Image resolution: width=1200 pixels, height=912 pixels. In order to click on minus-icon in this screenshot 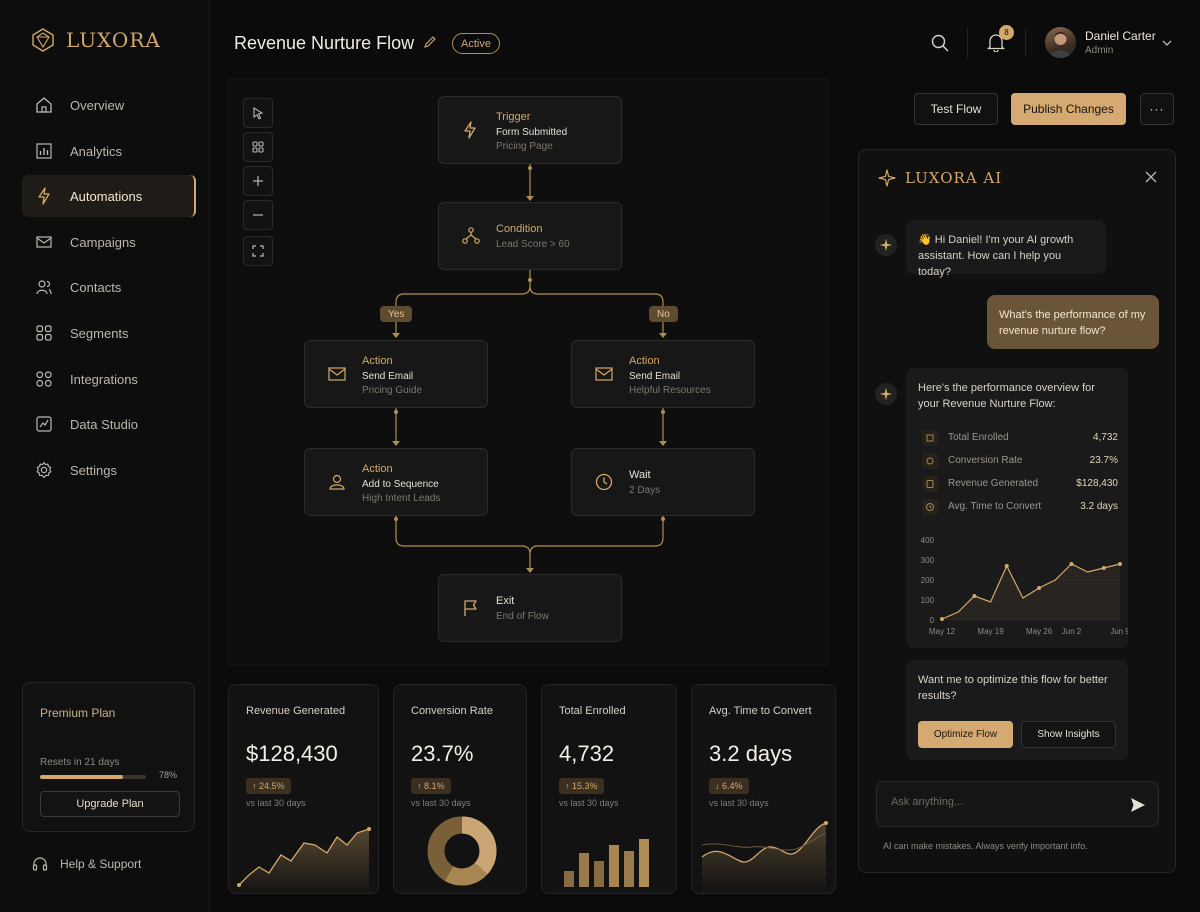, I will do `click(258, 215)`.